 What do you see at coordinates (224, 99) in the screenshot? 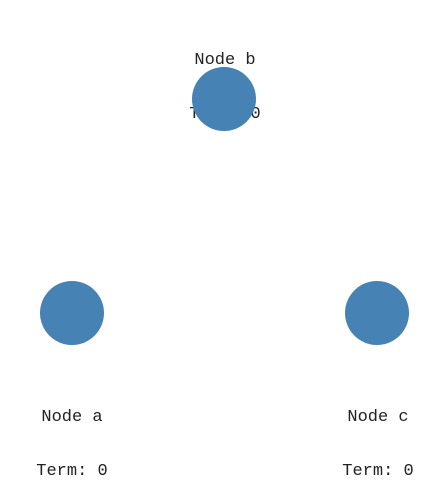
I see `node-b-circle` at bounding box center [224, 99].